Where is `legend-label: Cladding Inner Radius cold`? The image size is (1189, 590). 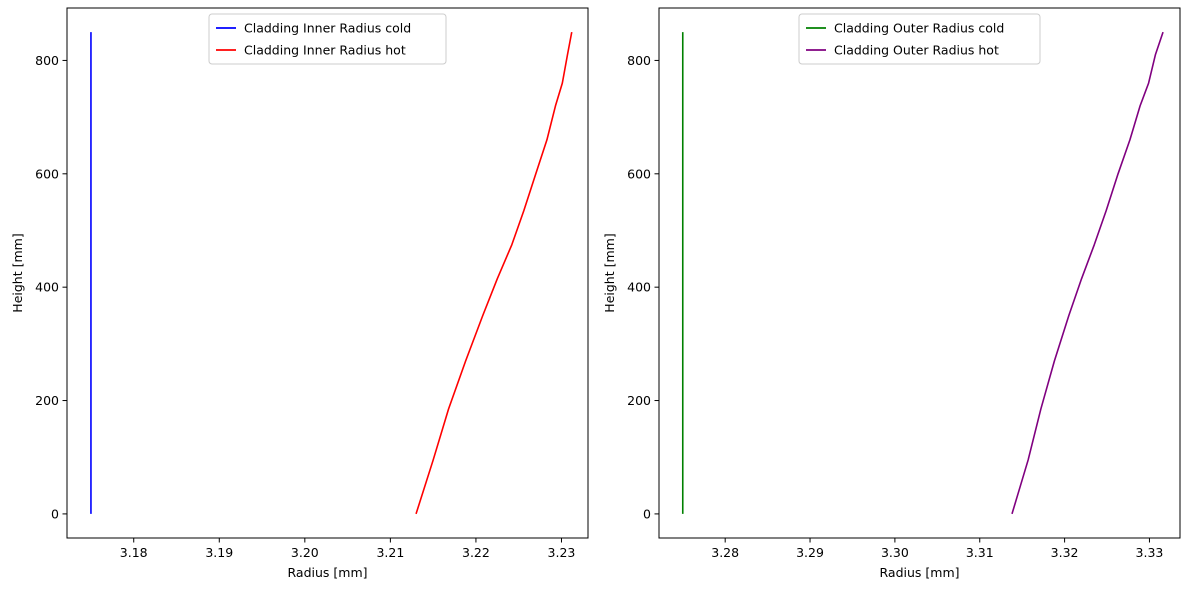
legend-label: Cladding Inner Radius cold is located at coordinates (327, 28).